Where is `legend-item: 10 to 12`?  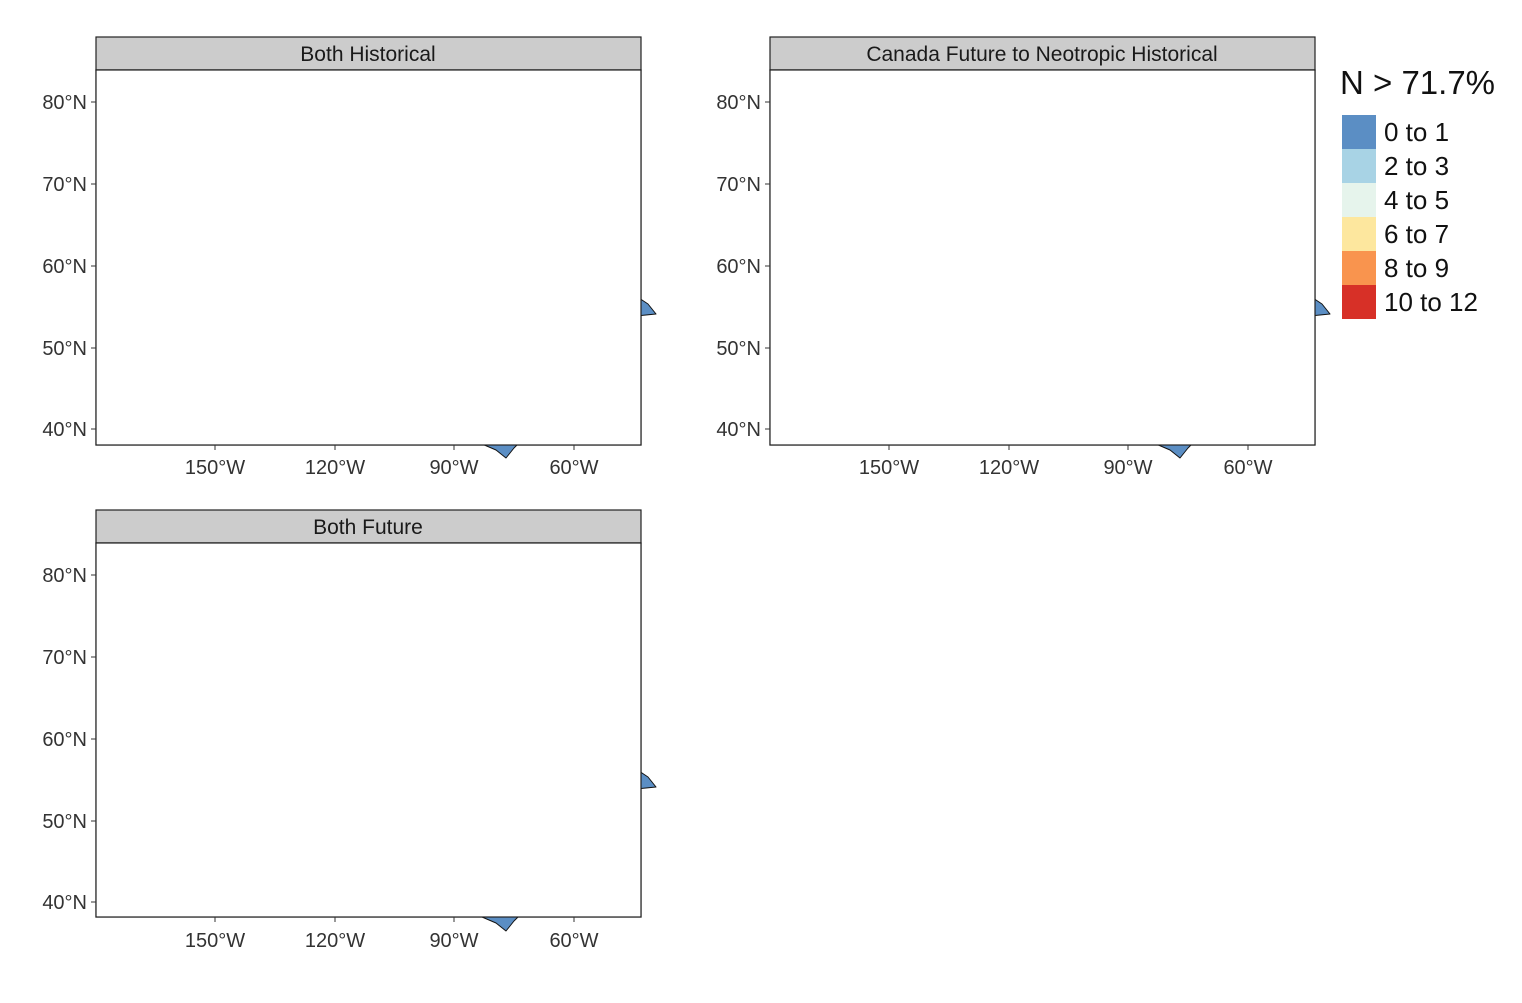
legend-item: 10 to 12 is located at coordinates (1410, 302).